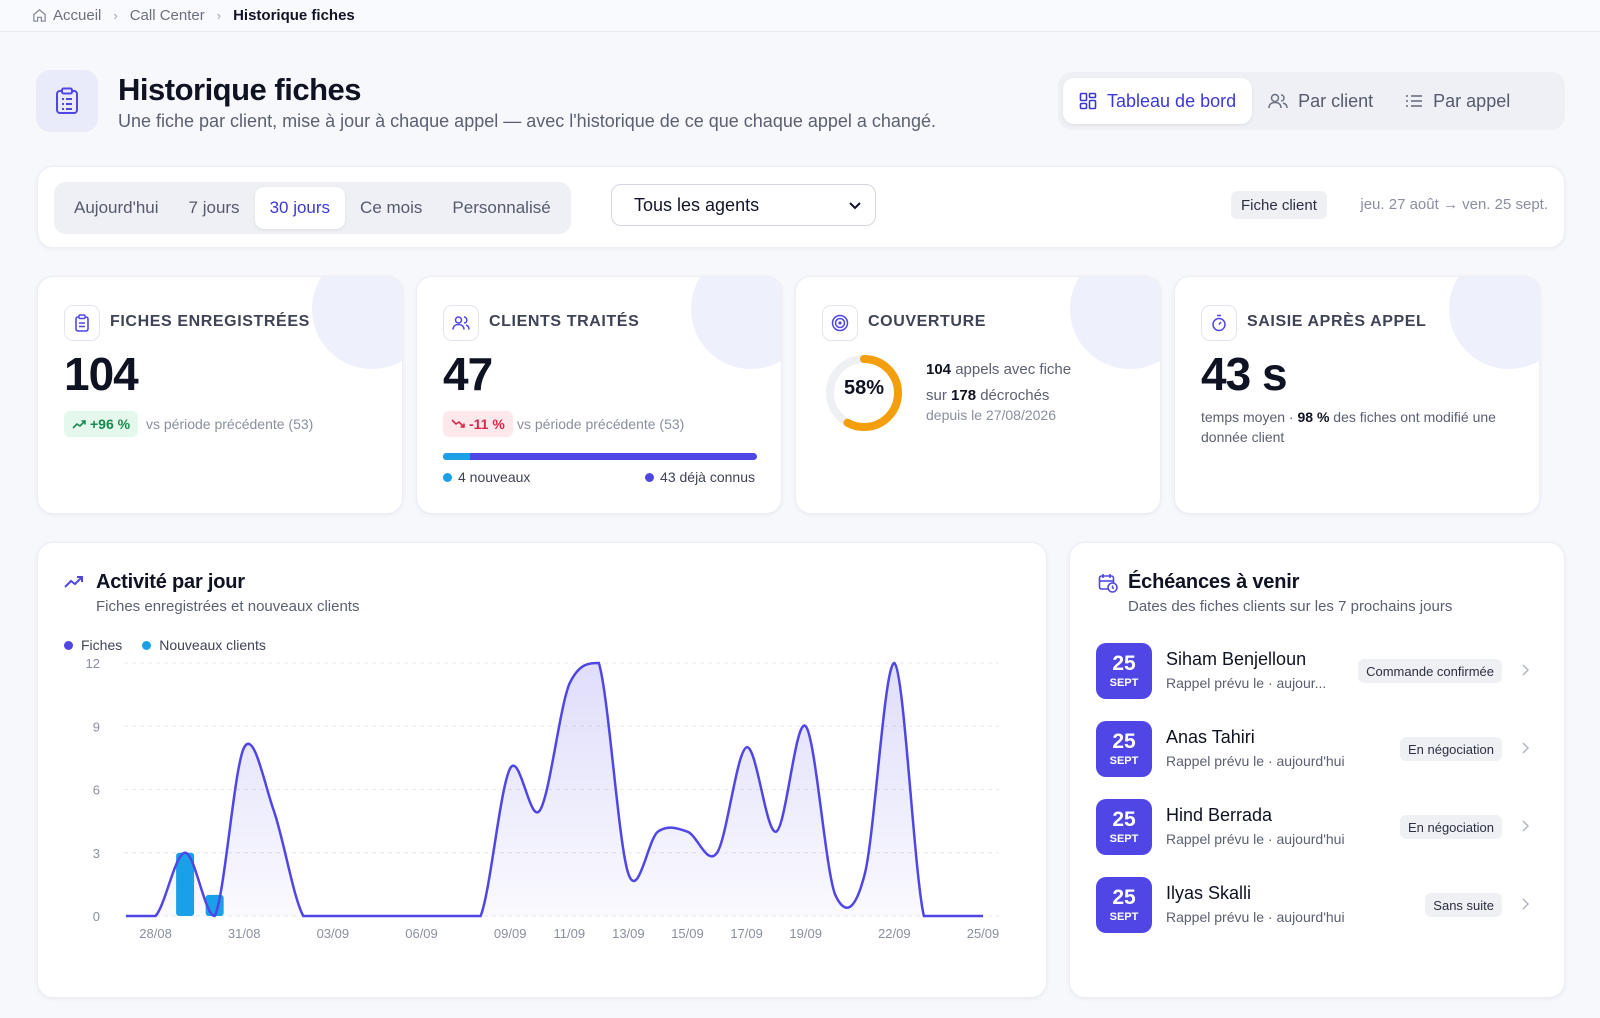 This screenshot has width=1600, height=1018. Describe the element at coordinates (212, 645) in the screenshot. I see `legend-label: Nouveaux clients` at that location.